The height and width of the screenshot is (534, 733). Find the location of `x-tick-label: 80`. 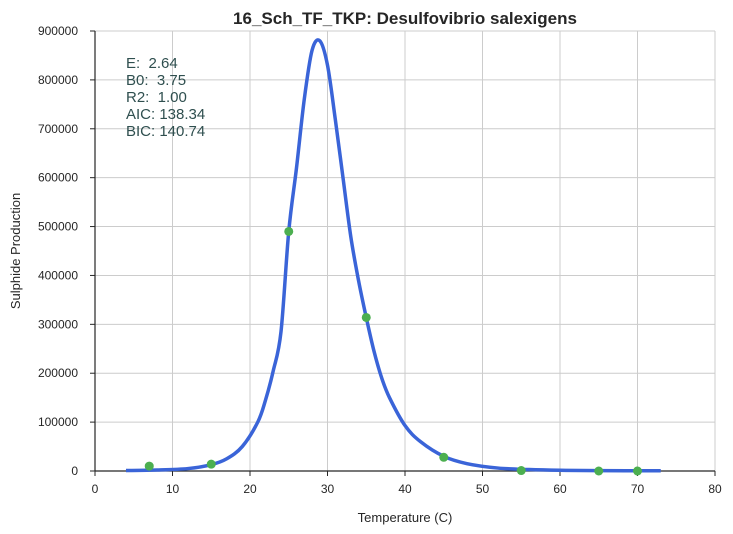

x-tick-label: 80 is located at coordinates (715, 489).